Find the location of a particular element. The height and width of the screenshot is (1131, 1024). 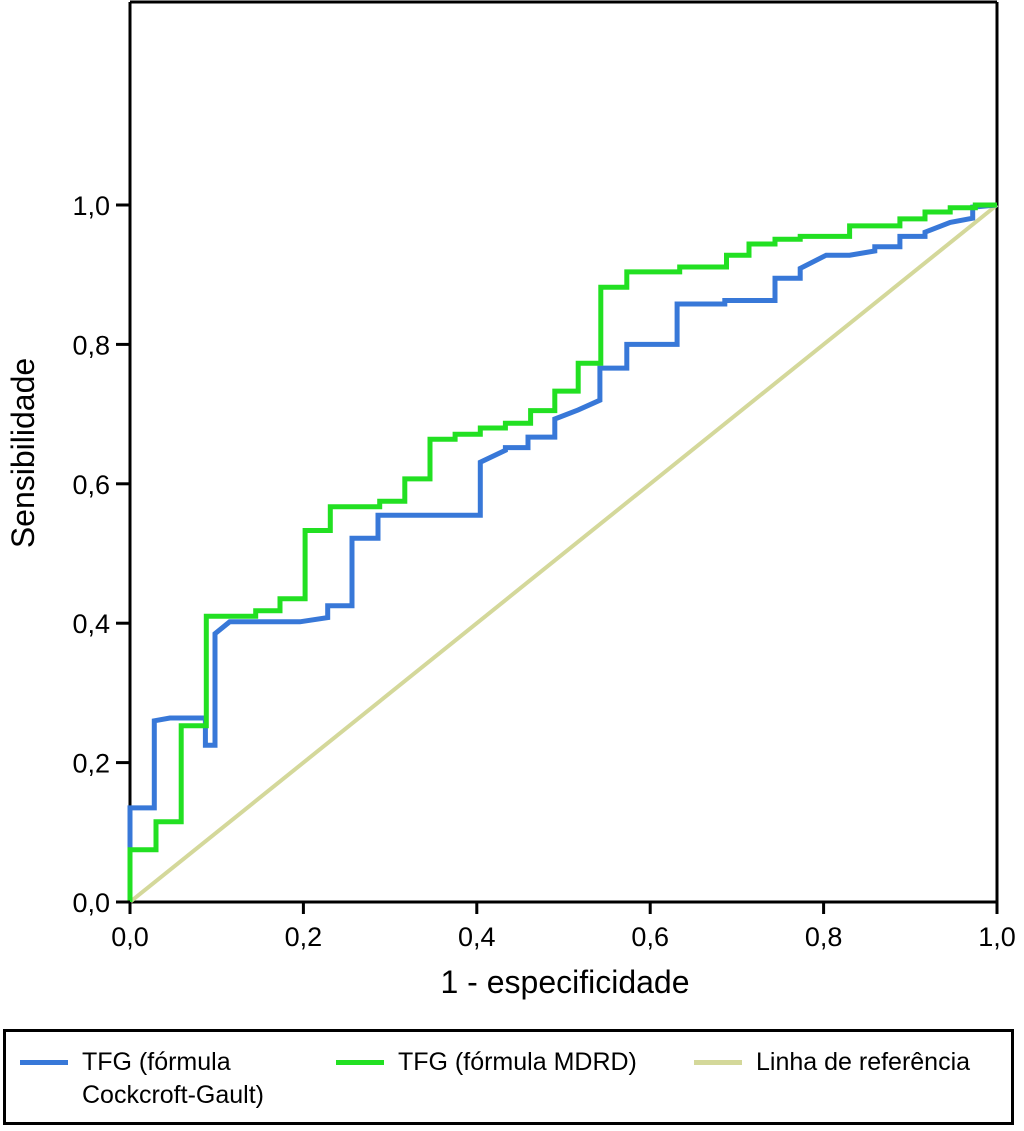

legend-item-reference-line: Linha de referência is located at coordinates (832, 1062).